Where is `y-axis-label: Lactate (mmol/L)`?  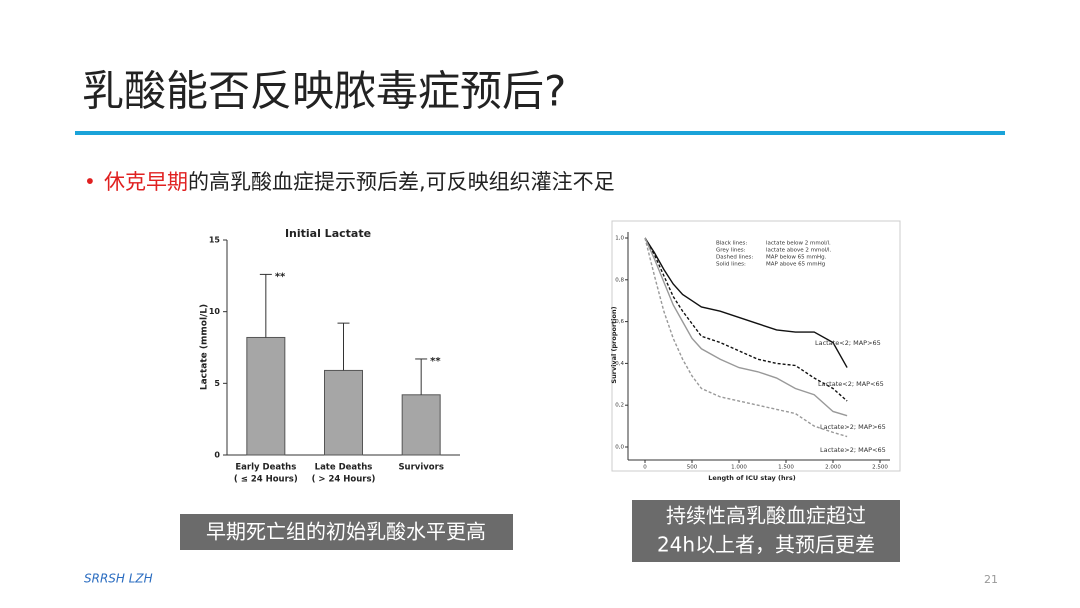
y-axis-label: Lactate (mmol/L) is located at coordinates (205, 347).